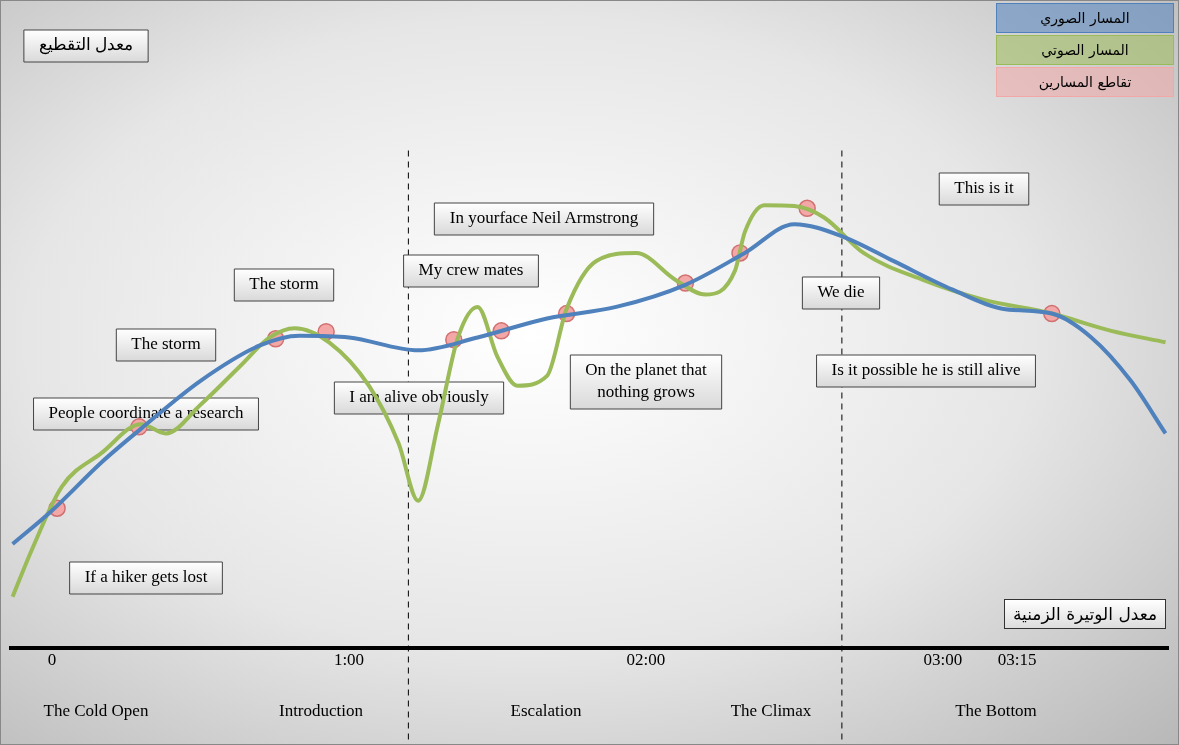  Describe the element at coordinates (926, 370) in the screenshot. I see `annotation: Is it possible he is still alive` at that location.